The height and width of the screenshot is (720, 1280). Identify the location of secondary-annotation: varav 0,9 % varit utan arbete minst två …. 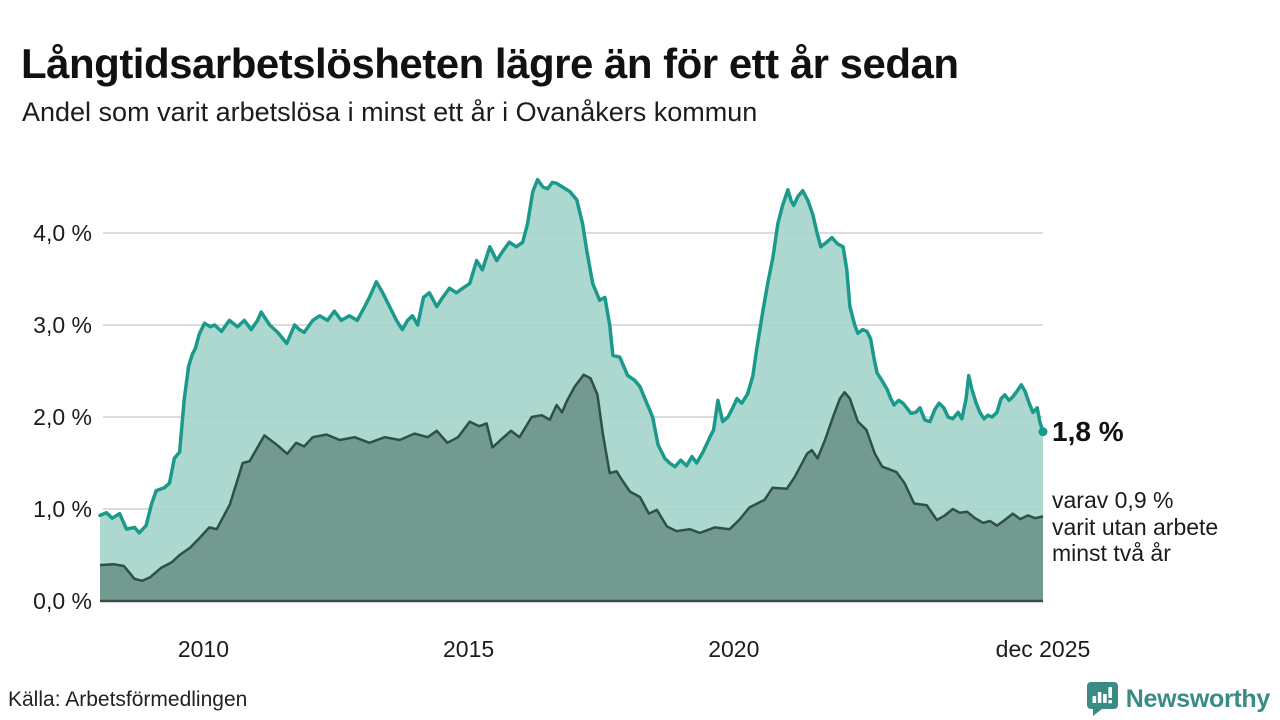
(1135, 526).